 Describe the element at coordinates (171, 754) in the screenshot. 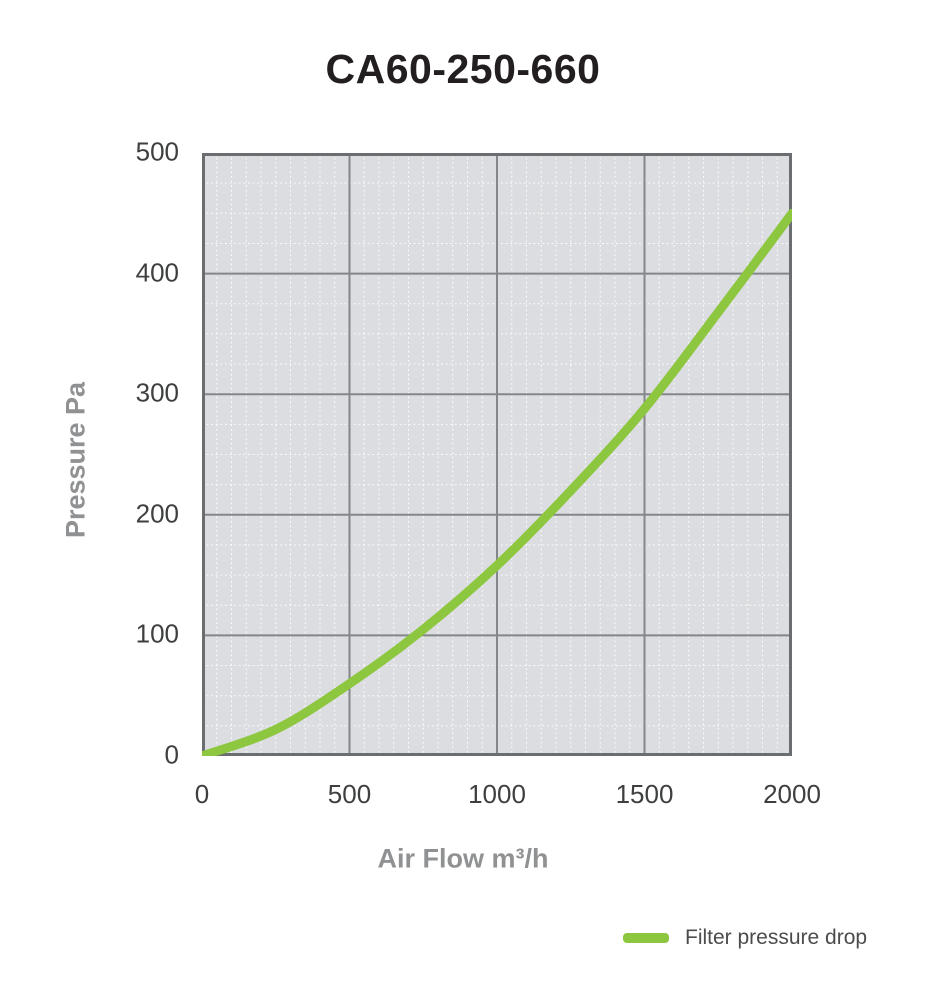

I see `y-tick-label: 0` at that location.